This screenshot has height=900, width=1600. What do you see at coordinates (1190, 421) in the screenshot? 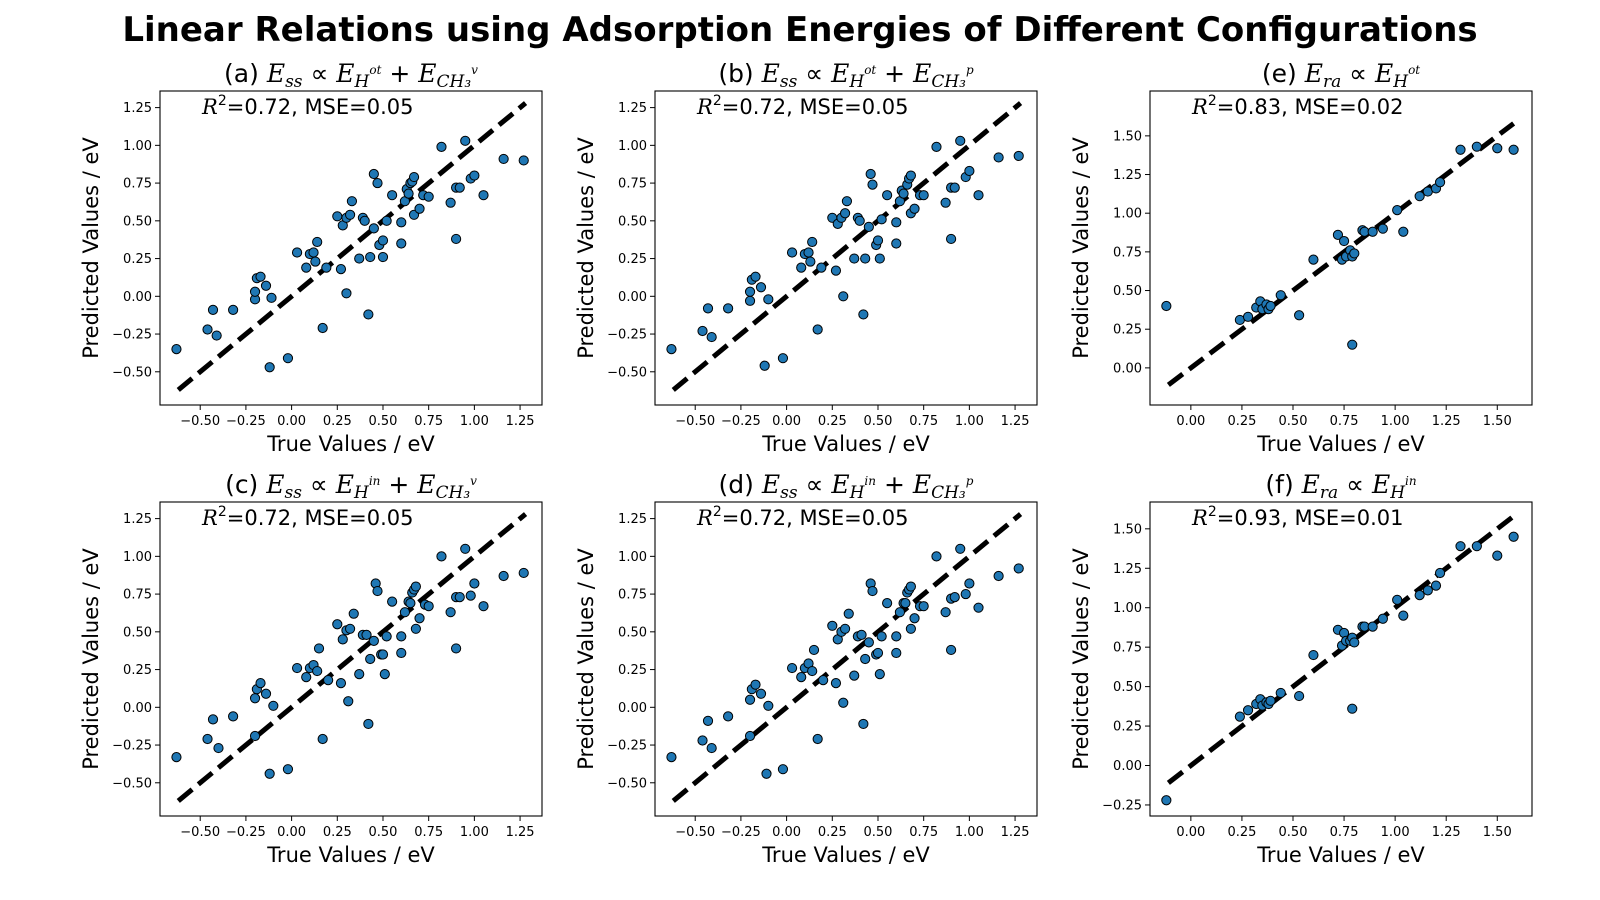
I see `x-tick-label: 0.00` at bounding box center [1190, 421].